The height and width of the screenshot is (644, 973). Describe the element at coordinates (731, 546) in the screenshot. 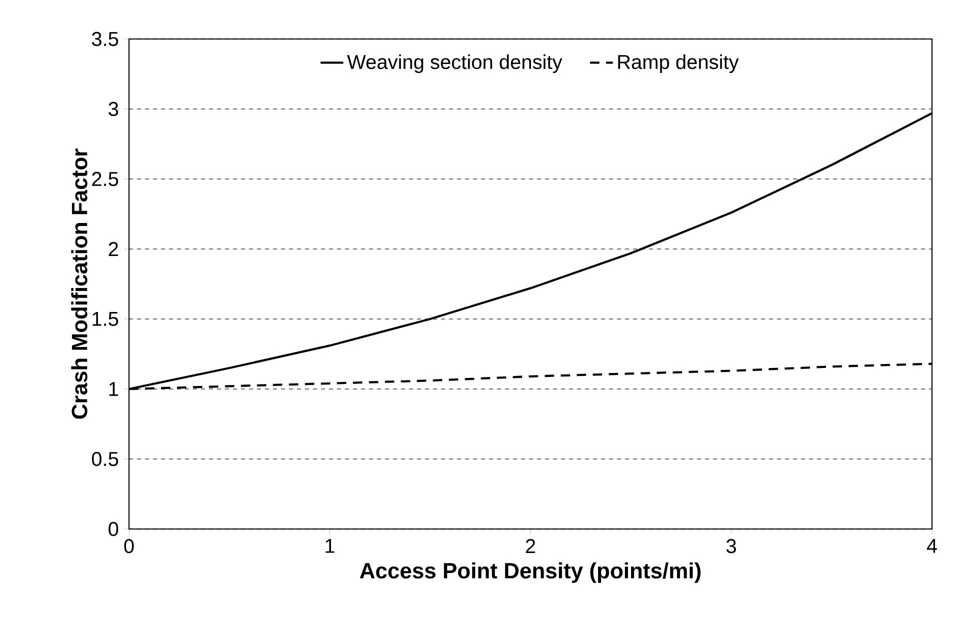

I see `x-tick-label: 3` at that location.